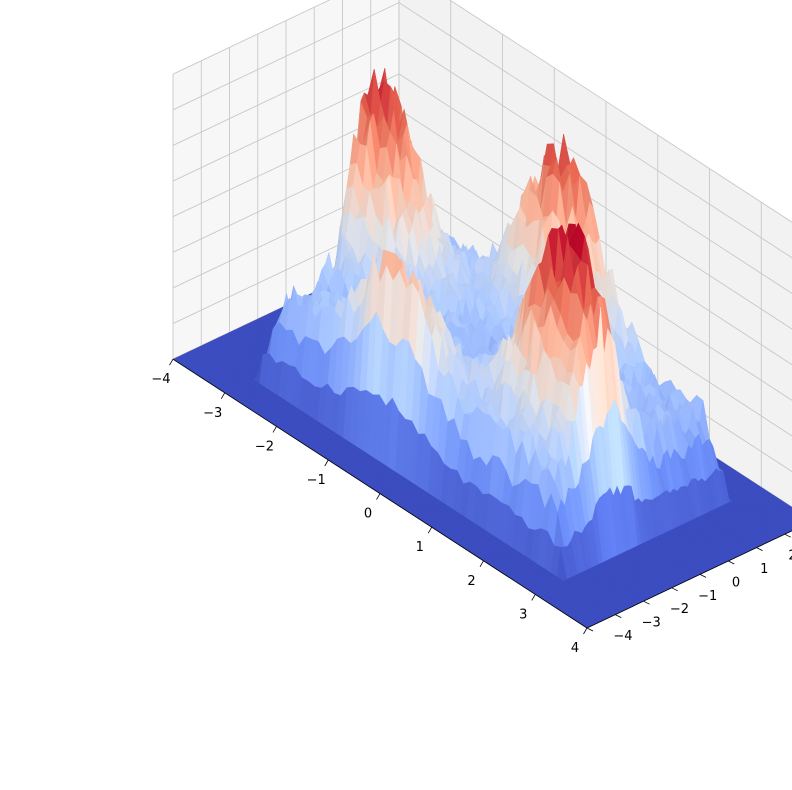  What do you see at coordinates (679, 609) in the screenshot?
I see `y-tick-label: −2` at bounding box center [679, 609].